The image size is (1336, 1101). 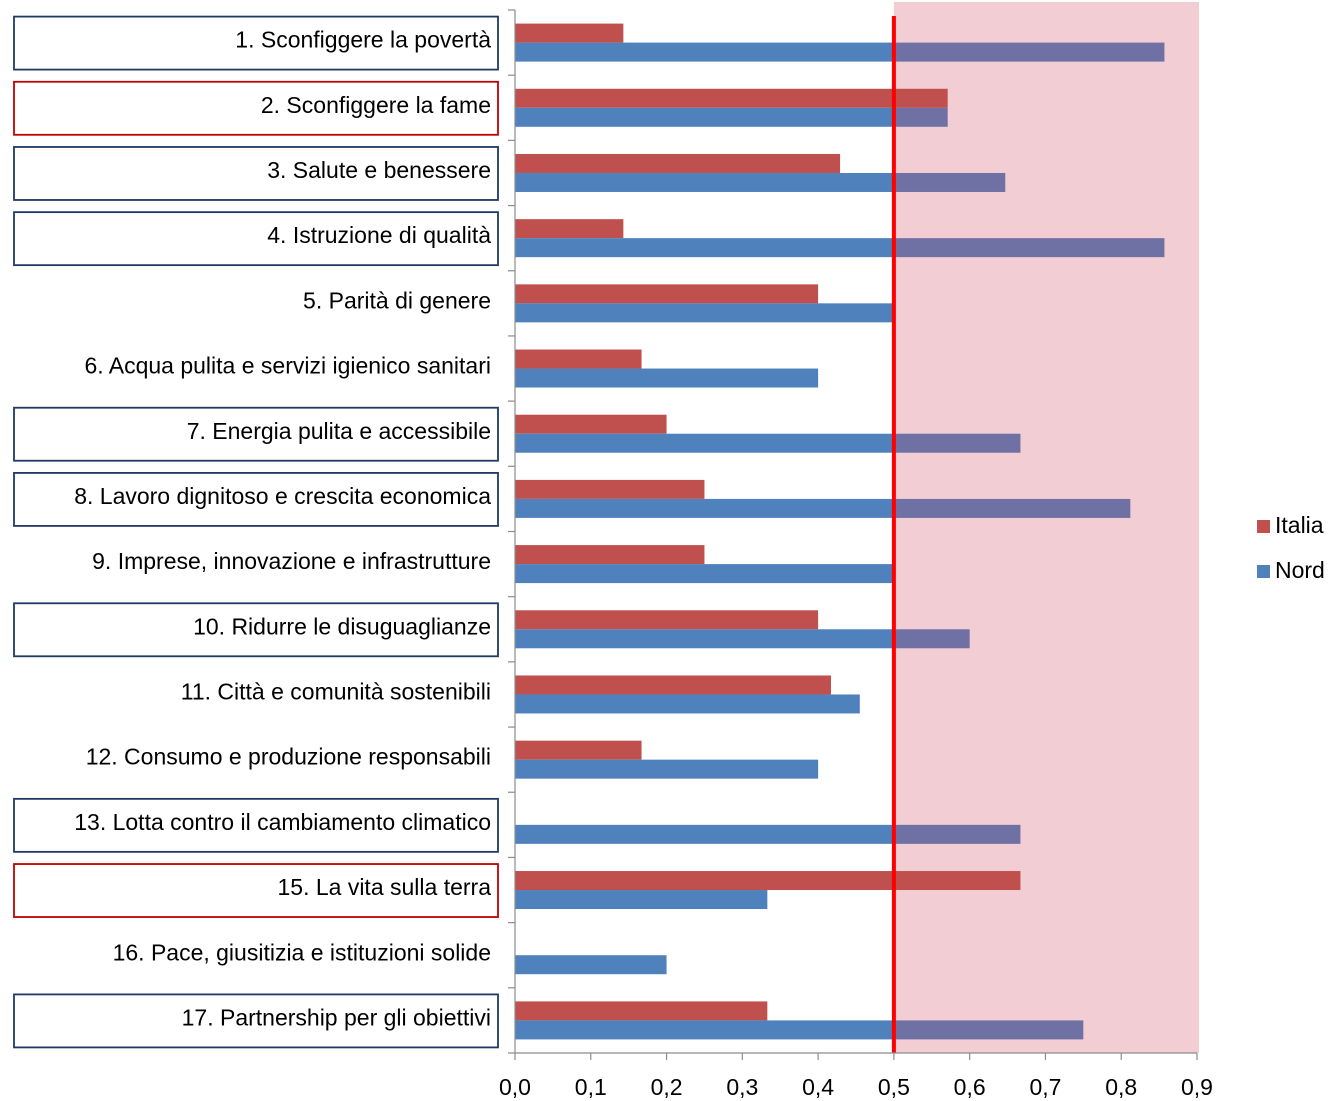 What do you see at coordinates (894, 1087) in the screenshot?
I see `x-tick-label: 0,5` at bounding box center [894, 1087].